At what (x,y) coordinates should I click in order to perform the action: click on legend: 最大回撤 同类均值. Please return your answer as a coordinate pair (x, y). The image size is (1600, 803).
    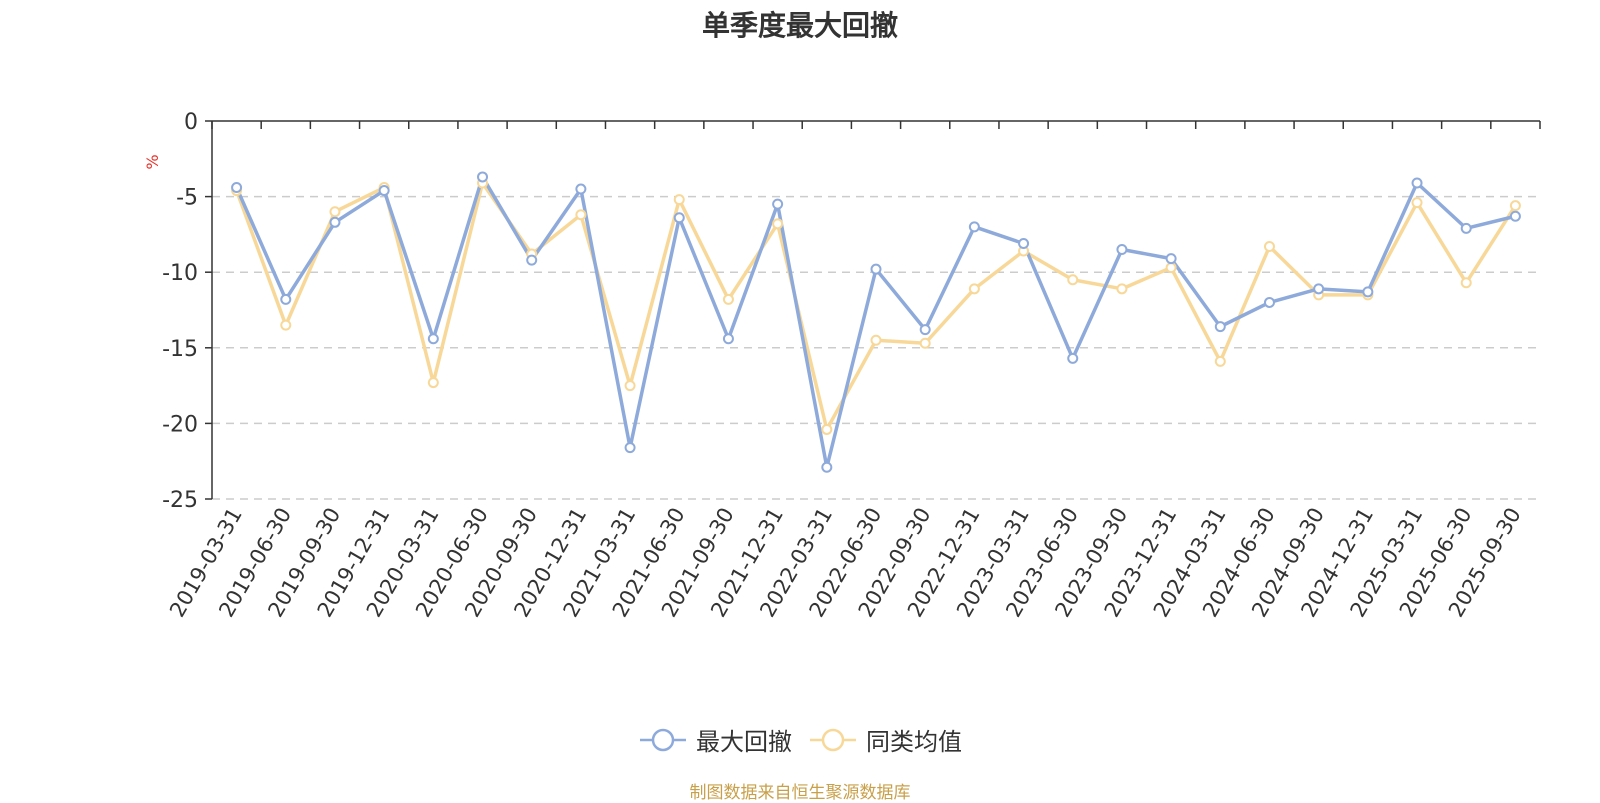
    Looking at the image, I should click on (800, 739).